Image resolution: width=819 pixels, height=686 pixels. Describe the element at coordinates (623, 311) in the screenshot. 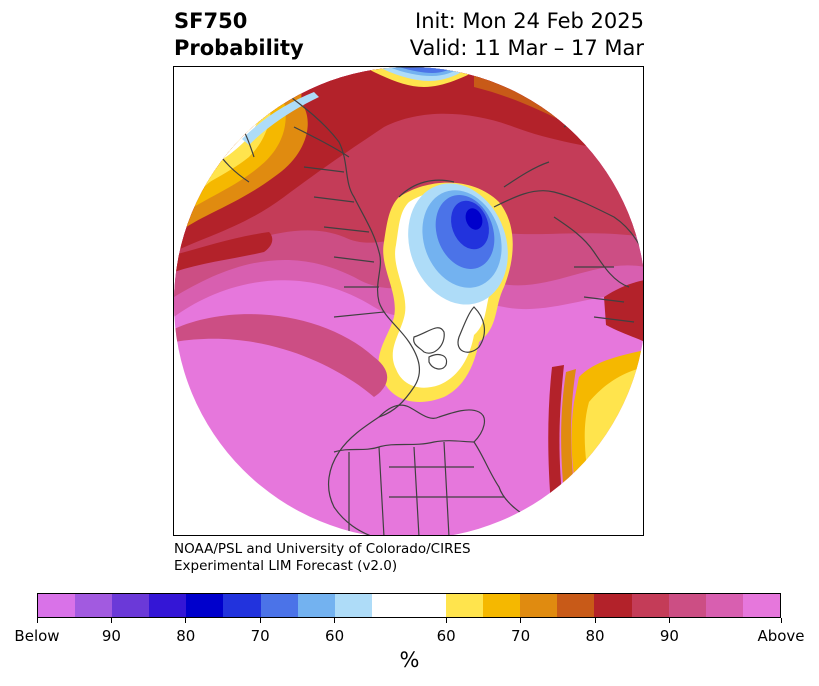

I see `band-p70-ne` at that location.